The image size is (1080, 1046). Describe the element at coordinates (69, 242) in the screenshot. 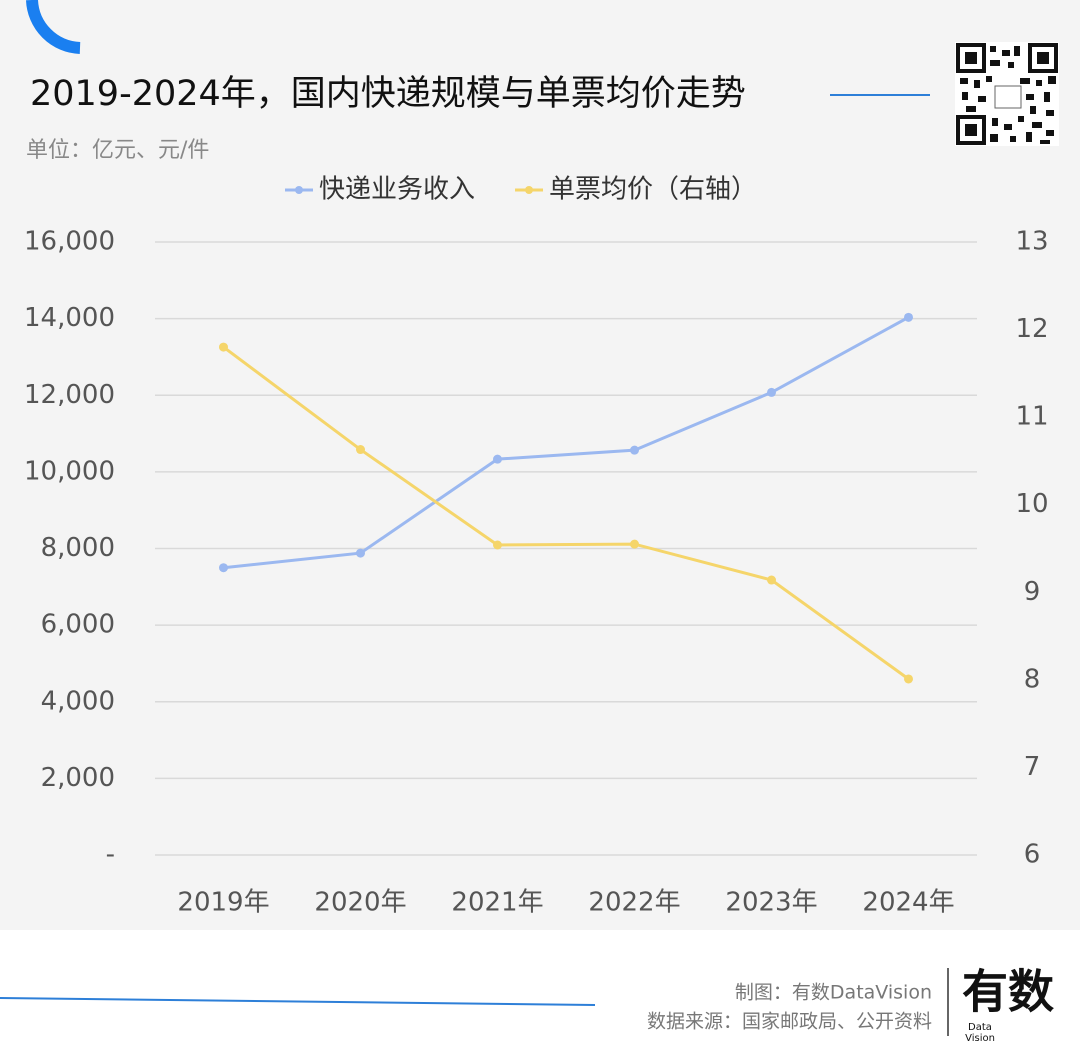

I see `y-tick-label: 16,000` at that location.